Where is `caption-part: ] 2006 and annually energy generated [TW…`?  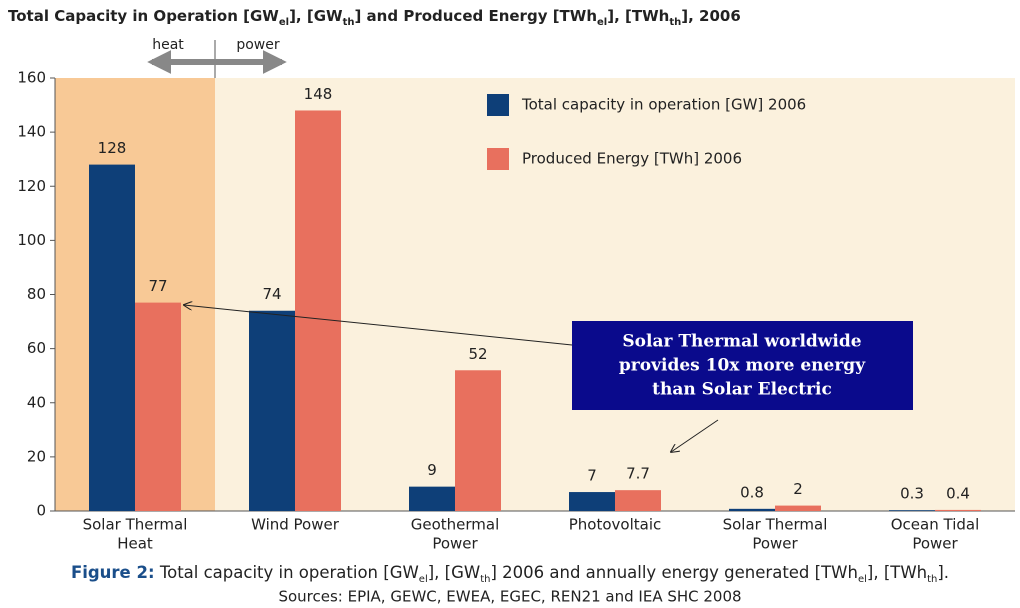
caption-part: ] 2006 and annually energy generated [TW… is located at coordinates (673, 572).